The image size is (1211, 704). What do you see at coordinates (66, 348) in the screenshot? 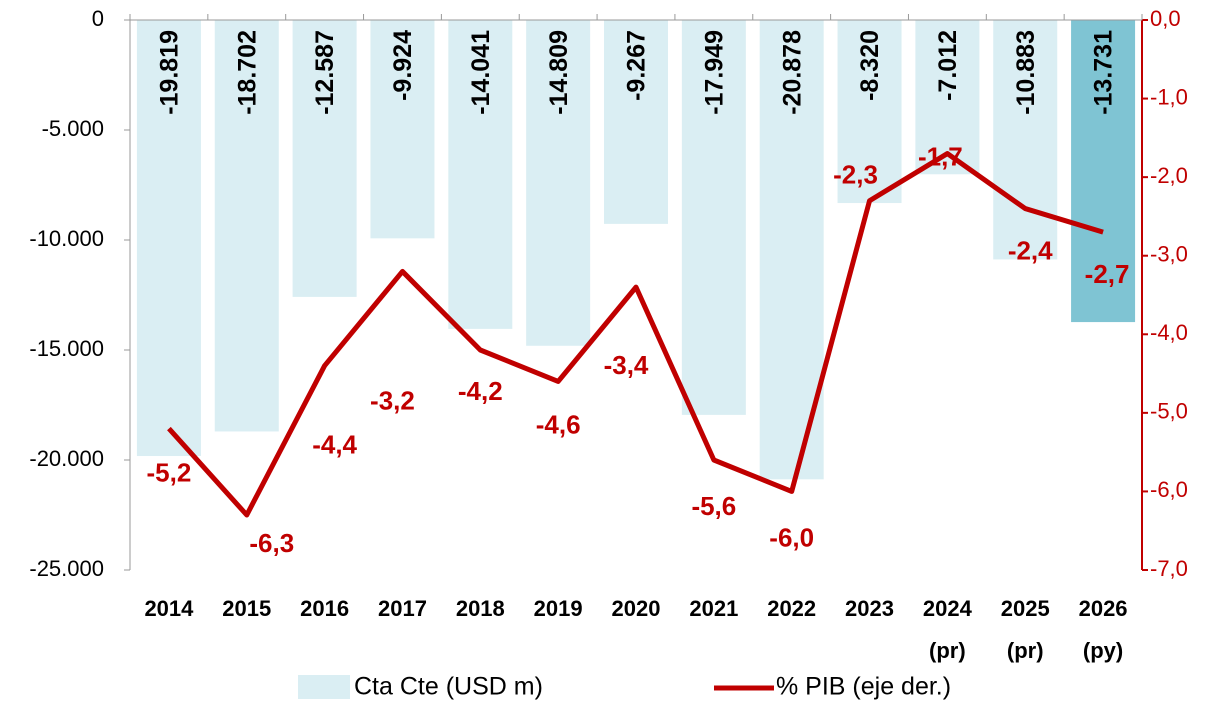
I see `y-tick-label: -15.000` at bounding box center [66, 348].